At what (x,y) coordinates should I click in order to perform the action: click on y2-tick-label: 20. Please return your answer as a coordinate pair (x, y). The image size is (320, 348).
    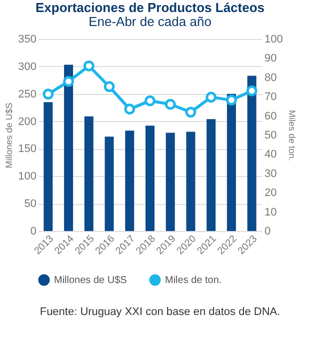
    Looking at the image, I should click on (270, 193).